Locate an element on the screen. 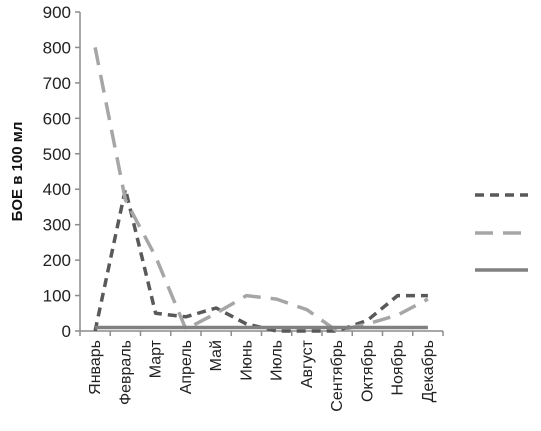 The width and height of the screenshot is (541, 431). x-tick-label: Июль is located at coordinates (277, 360).